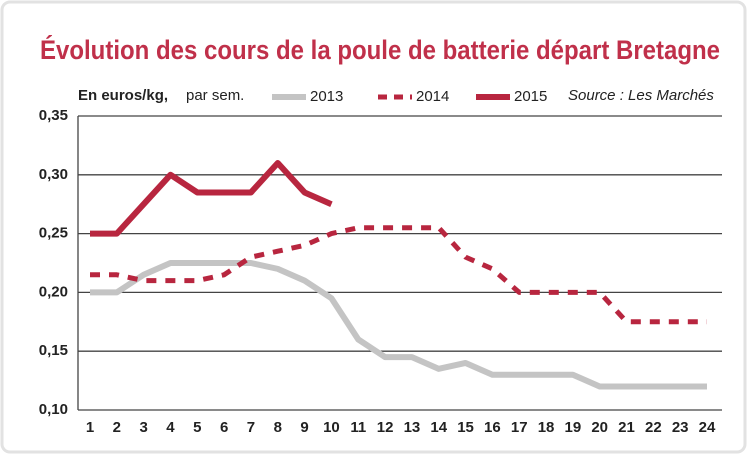 The image size is (747, 454). I want to click on y-tick-label: 0,35, so click(53, 115).